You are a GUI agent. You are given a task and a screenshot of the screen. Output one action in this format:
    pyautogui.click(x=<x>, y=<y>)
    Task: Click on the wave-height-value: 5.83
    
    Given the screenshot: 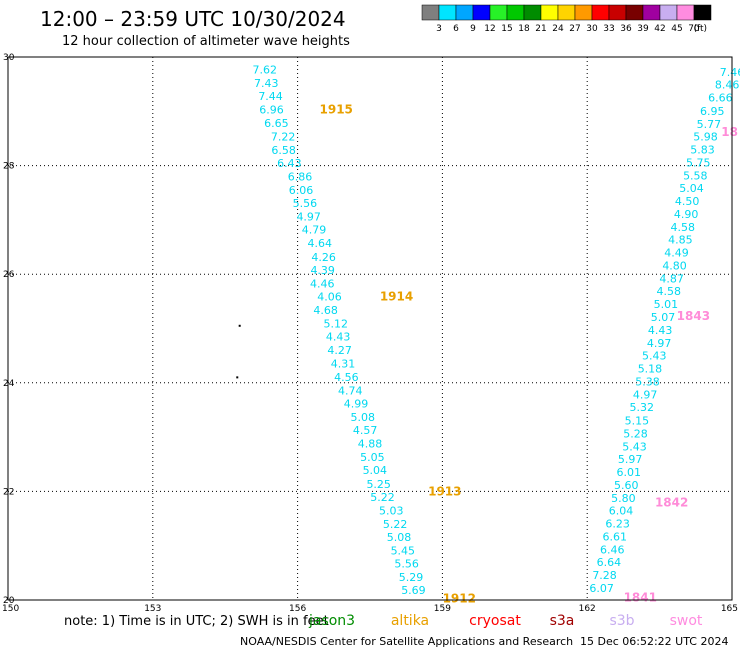 What is the action you would take?
    pyautogui.click(x=702, y=149)
    